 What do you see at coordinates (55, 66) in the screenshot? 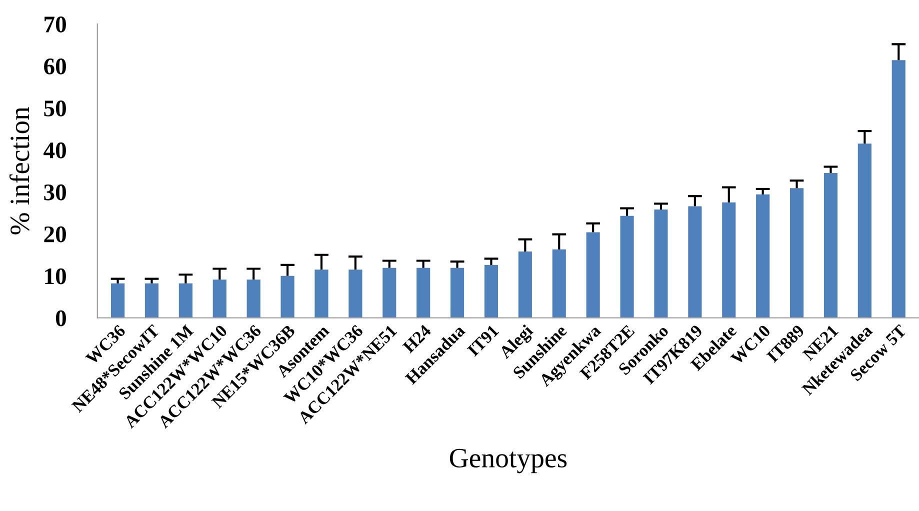
I see `y-tick-label: 60` at bounding box center [55, 66].